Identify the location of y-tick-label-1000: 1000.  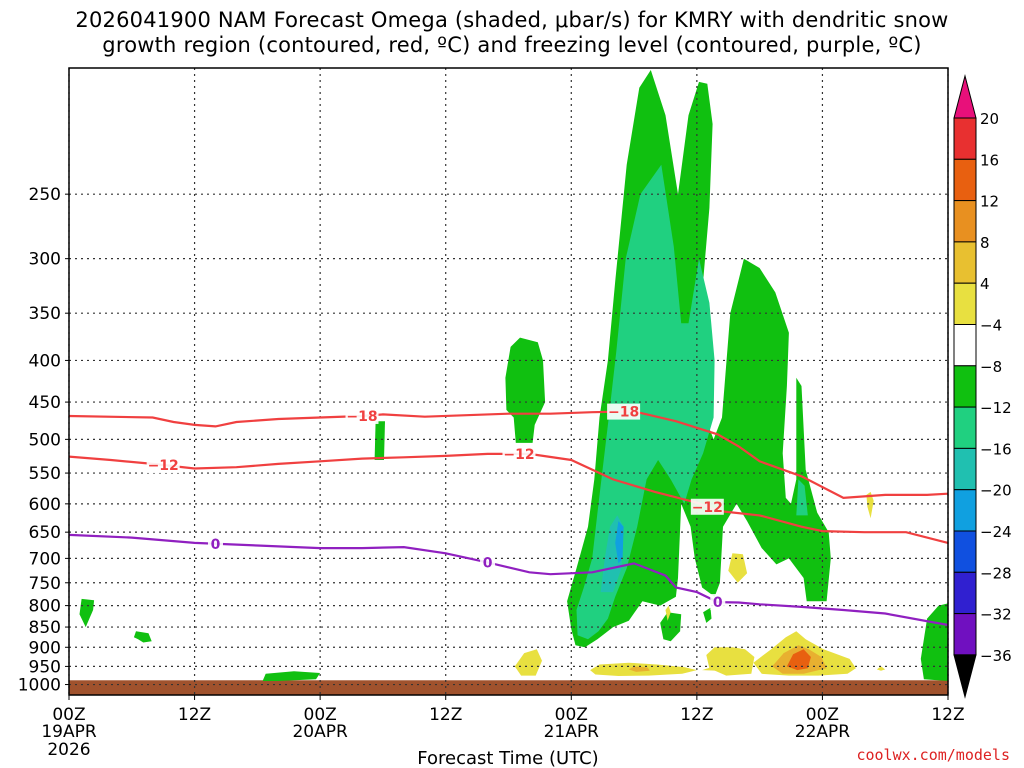
(39, 686).